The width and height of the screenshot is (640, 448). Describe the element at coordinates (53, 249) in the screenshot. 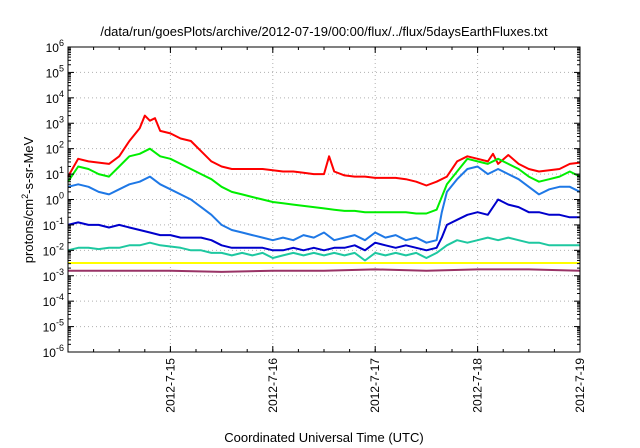

I see `y-tick-label: 10⁻²` at that location.